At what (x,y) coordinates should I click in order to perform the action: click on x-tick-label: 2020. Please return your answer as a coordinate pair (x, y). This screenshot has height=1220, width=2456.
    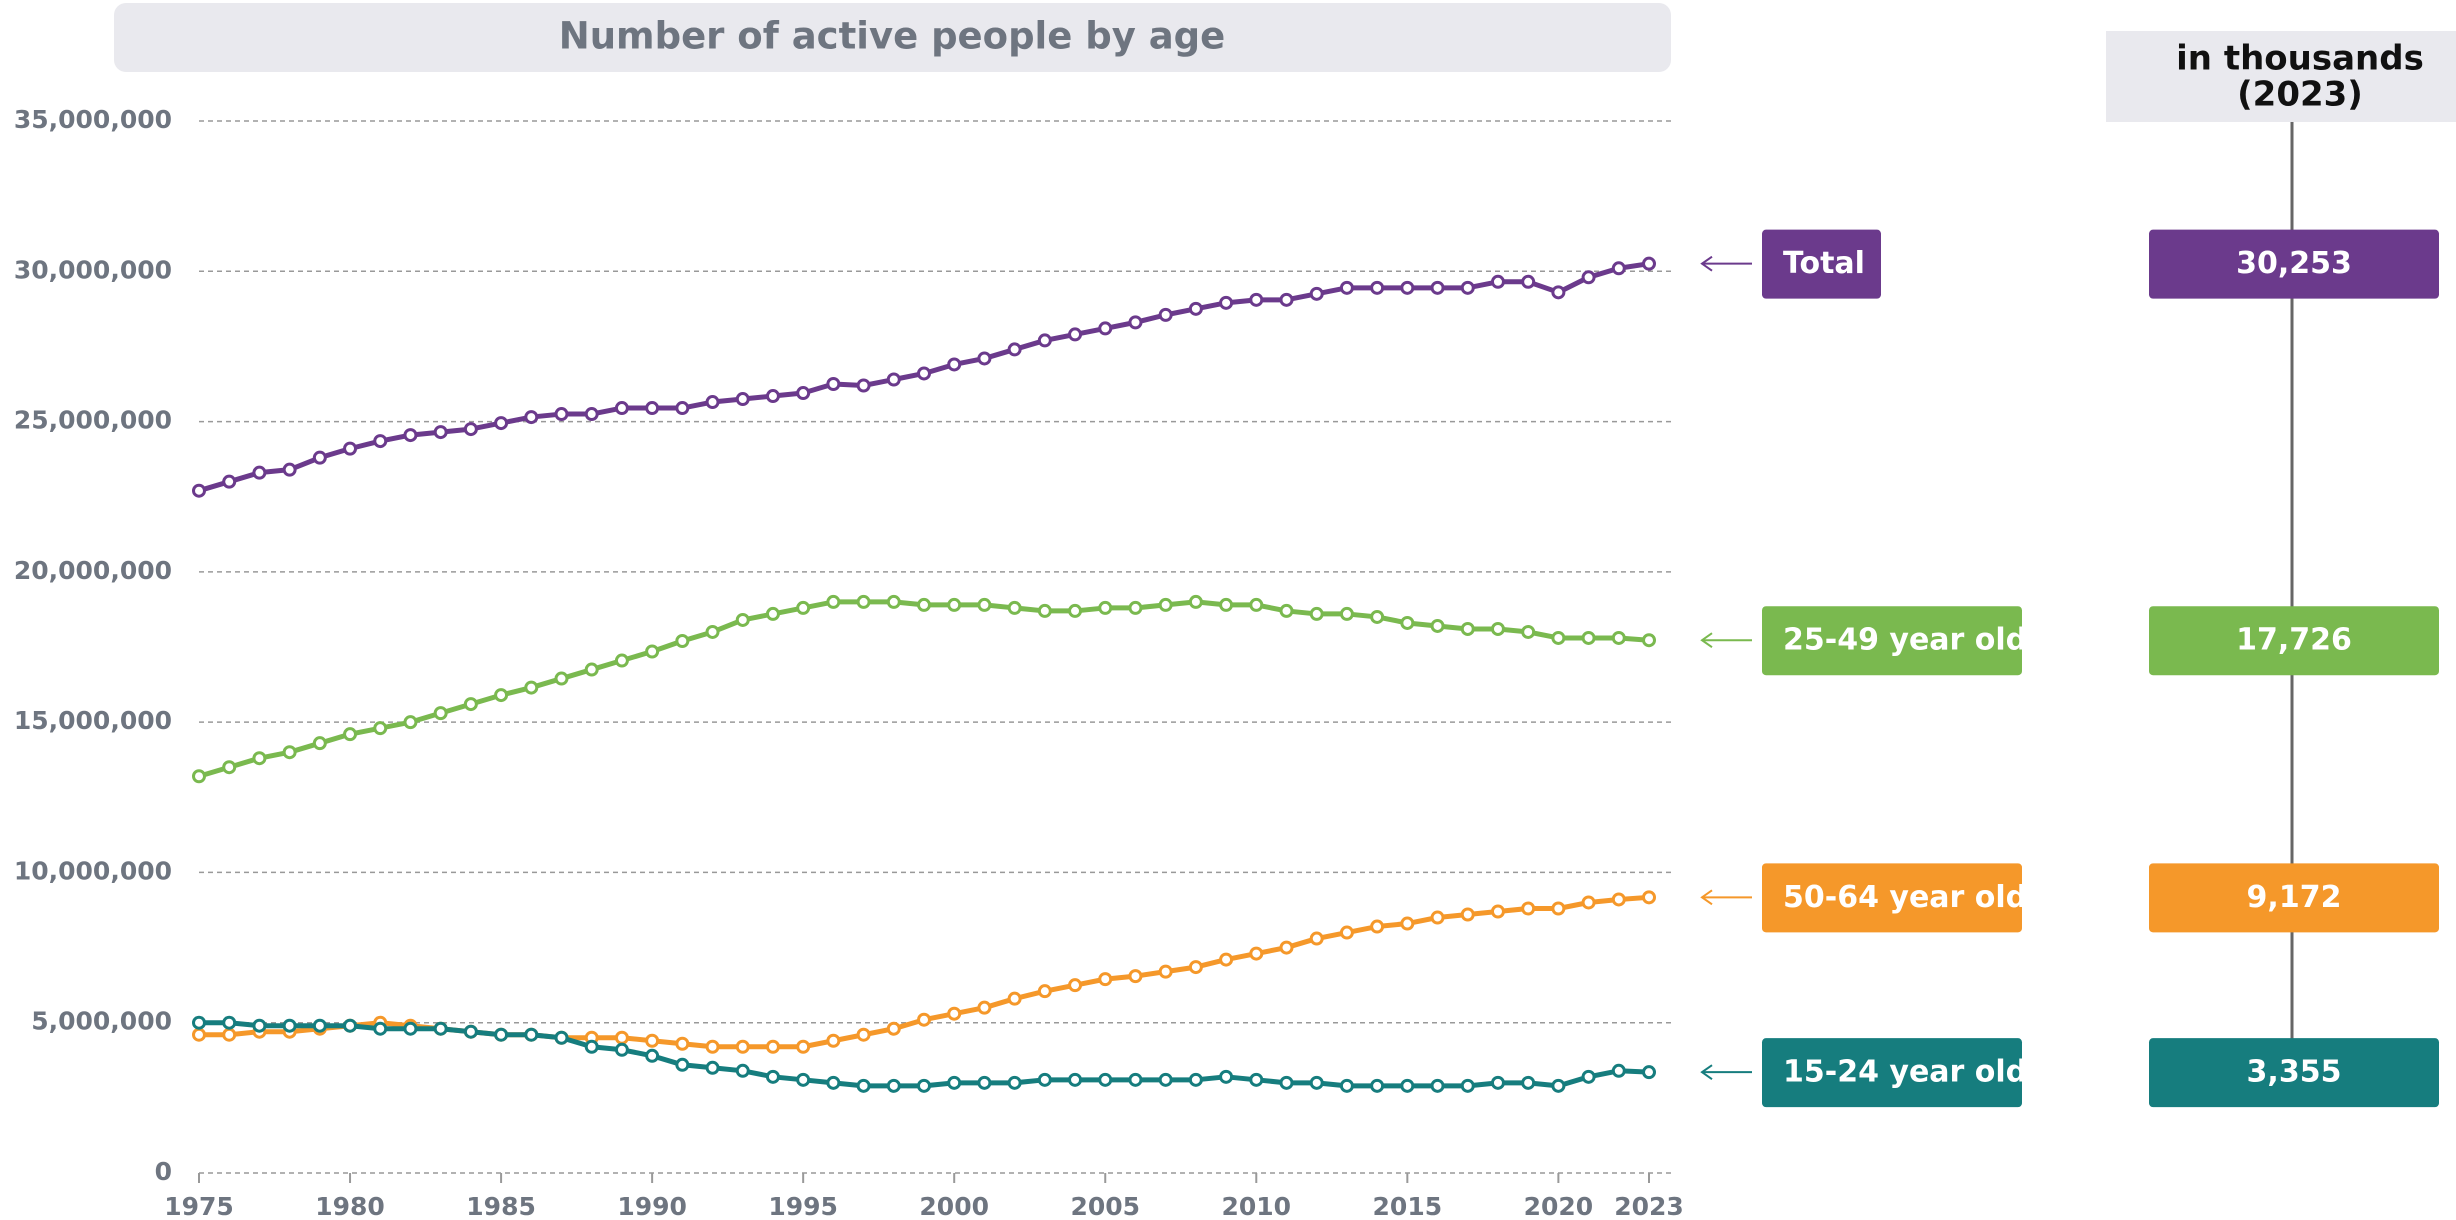
    Looking at the image, I should click on (1559, 1206).